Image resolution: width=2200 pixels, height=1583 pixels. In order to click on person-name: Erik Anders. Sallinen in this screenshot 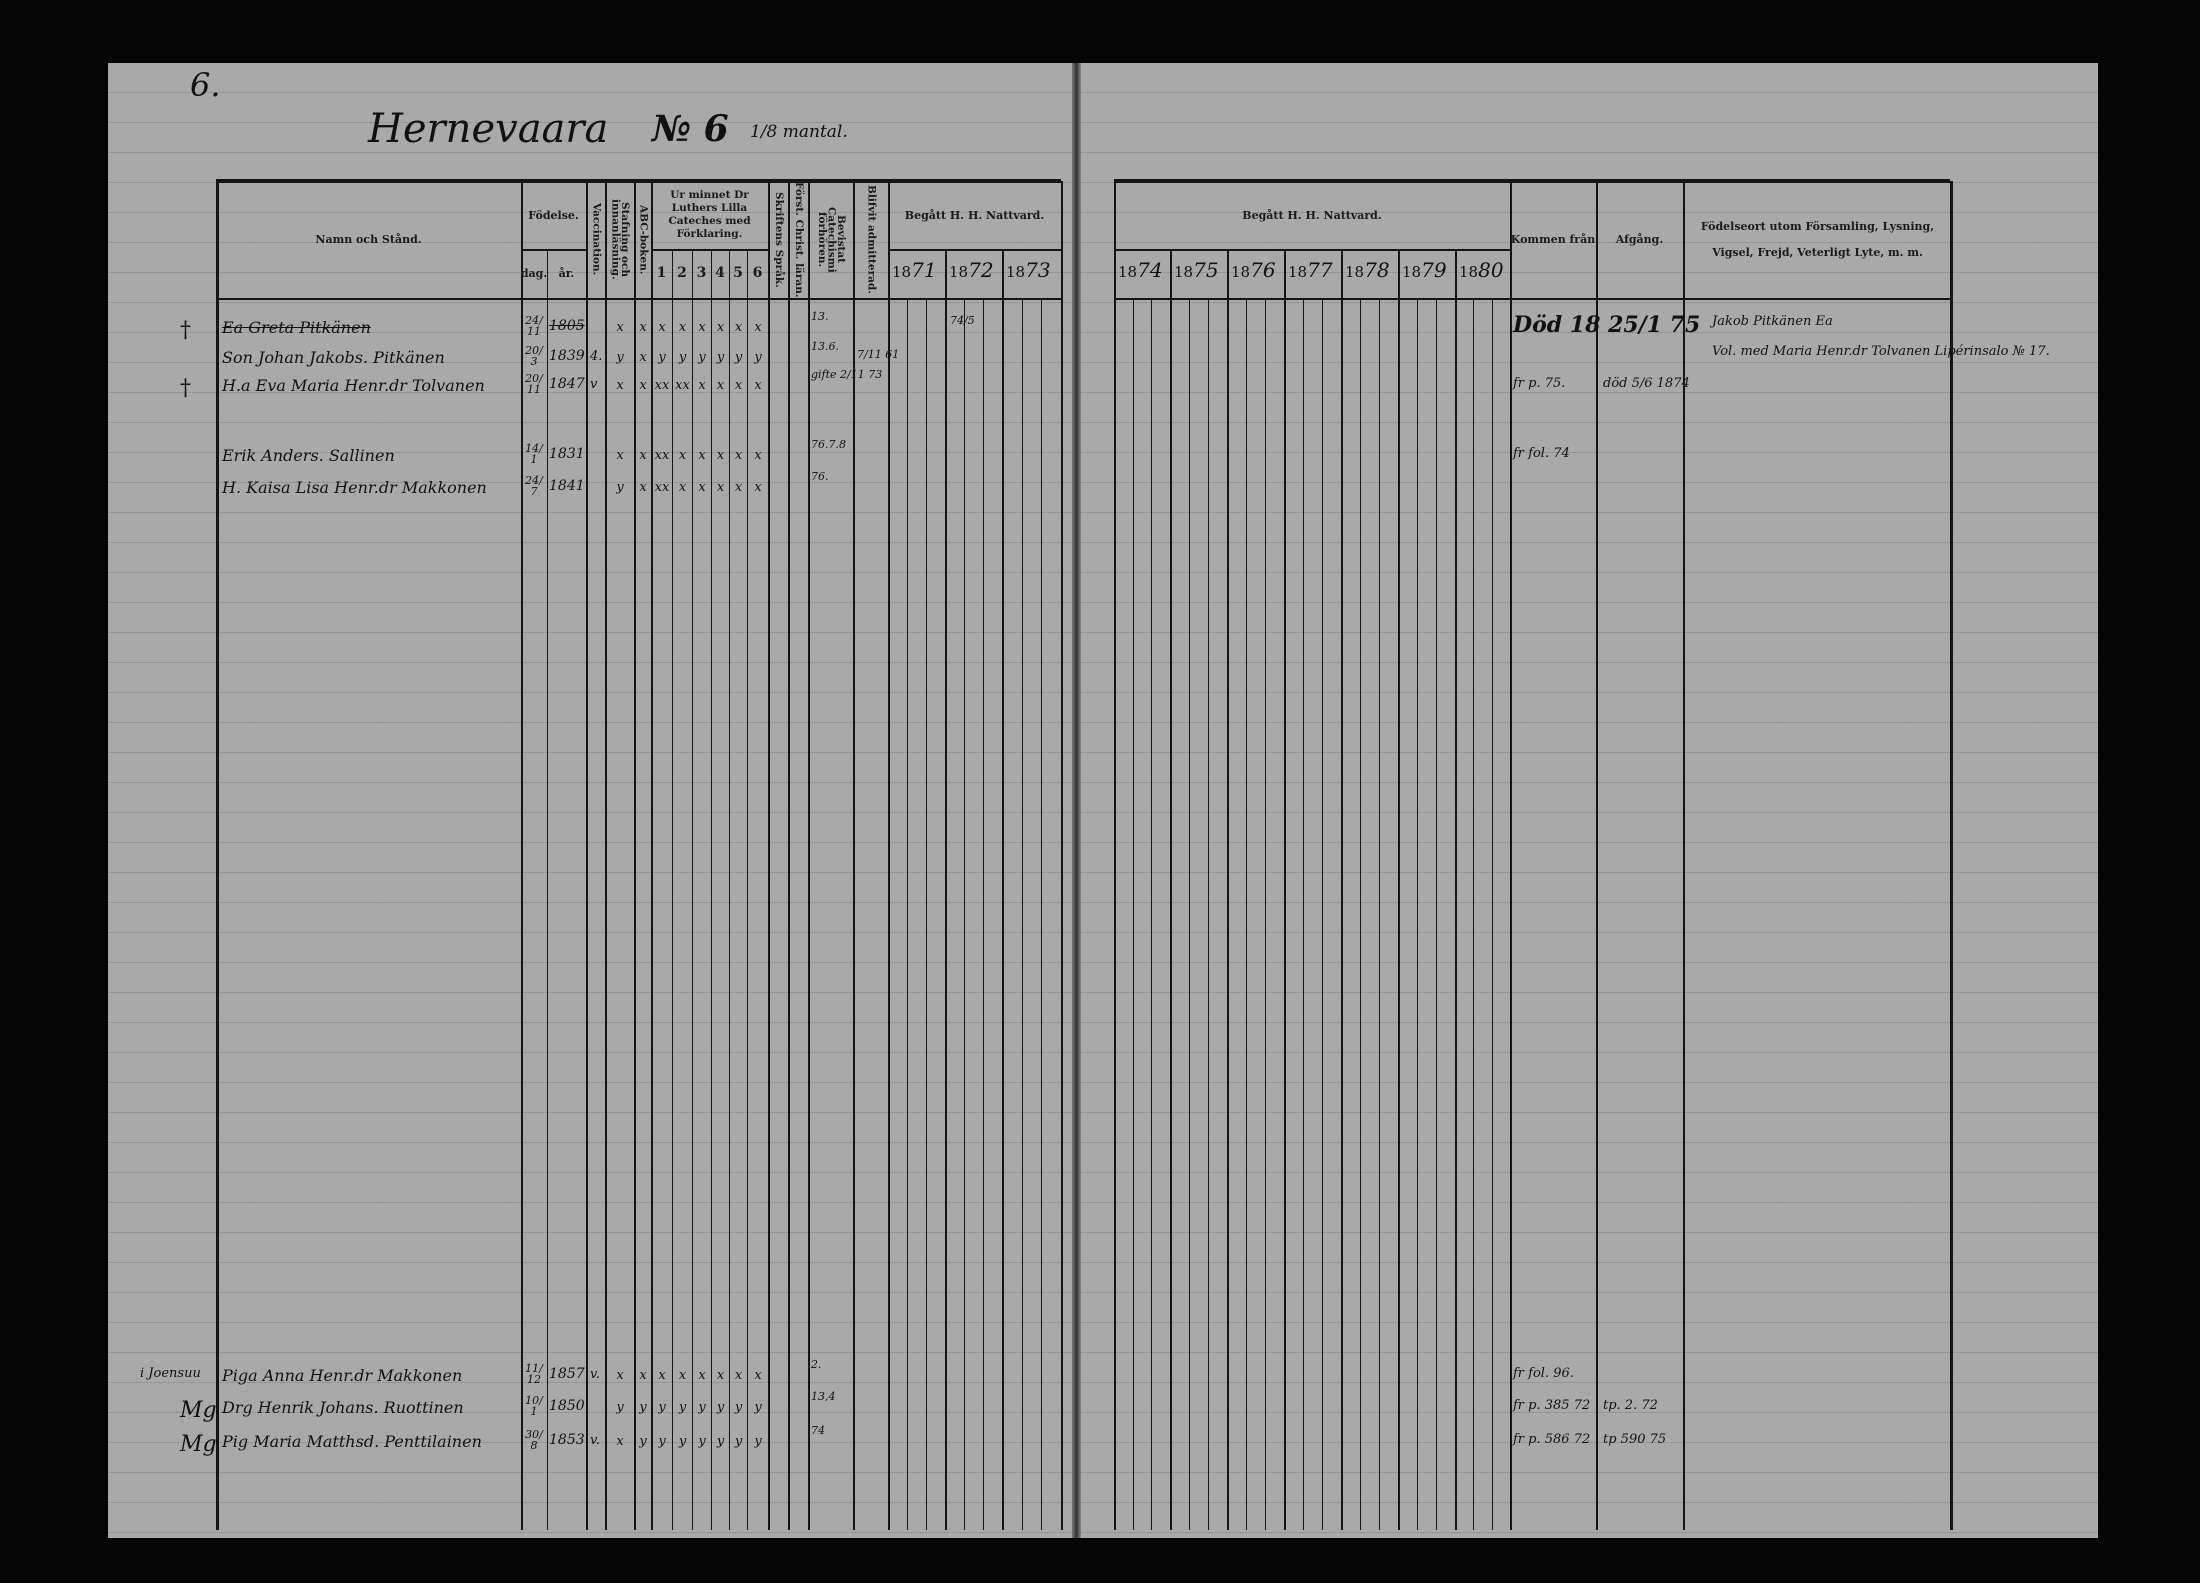, I will do `click(308, 455)`.